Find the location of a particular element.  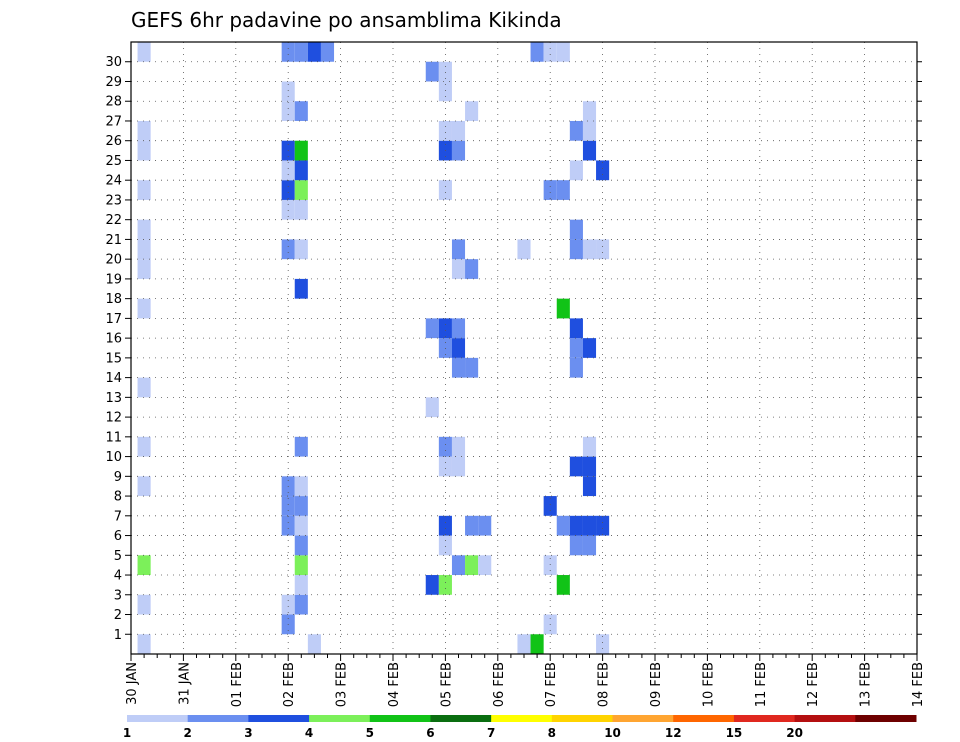

colorbar-label: 3 is located at coordinates (248, 733).